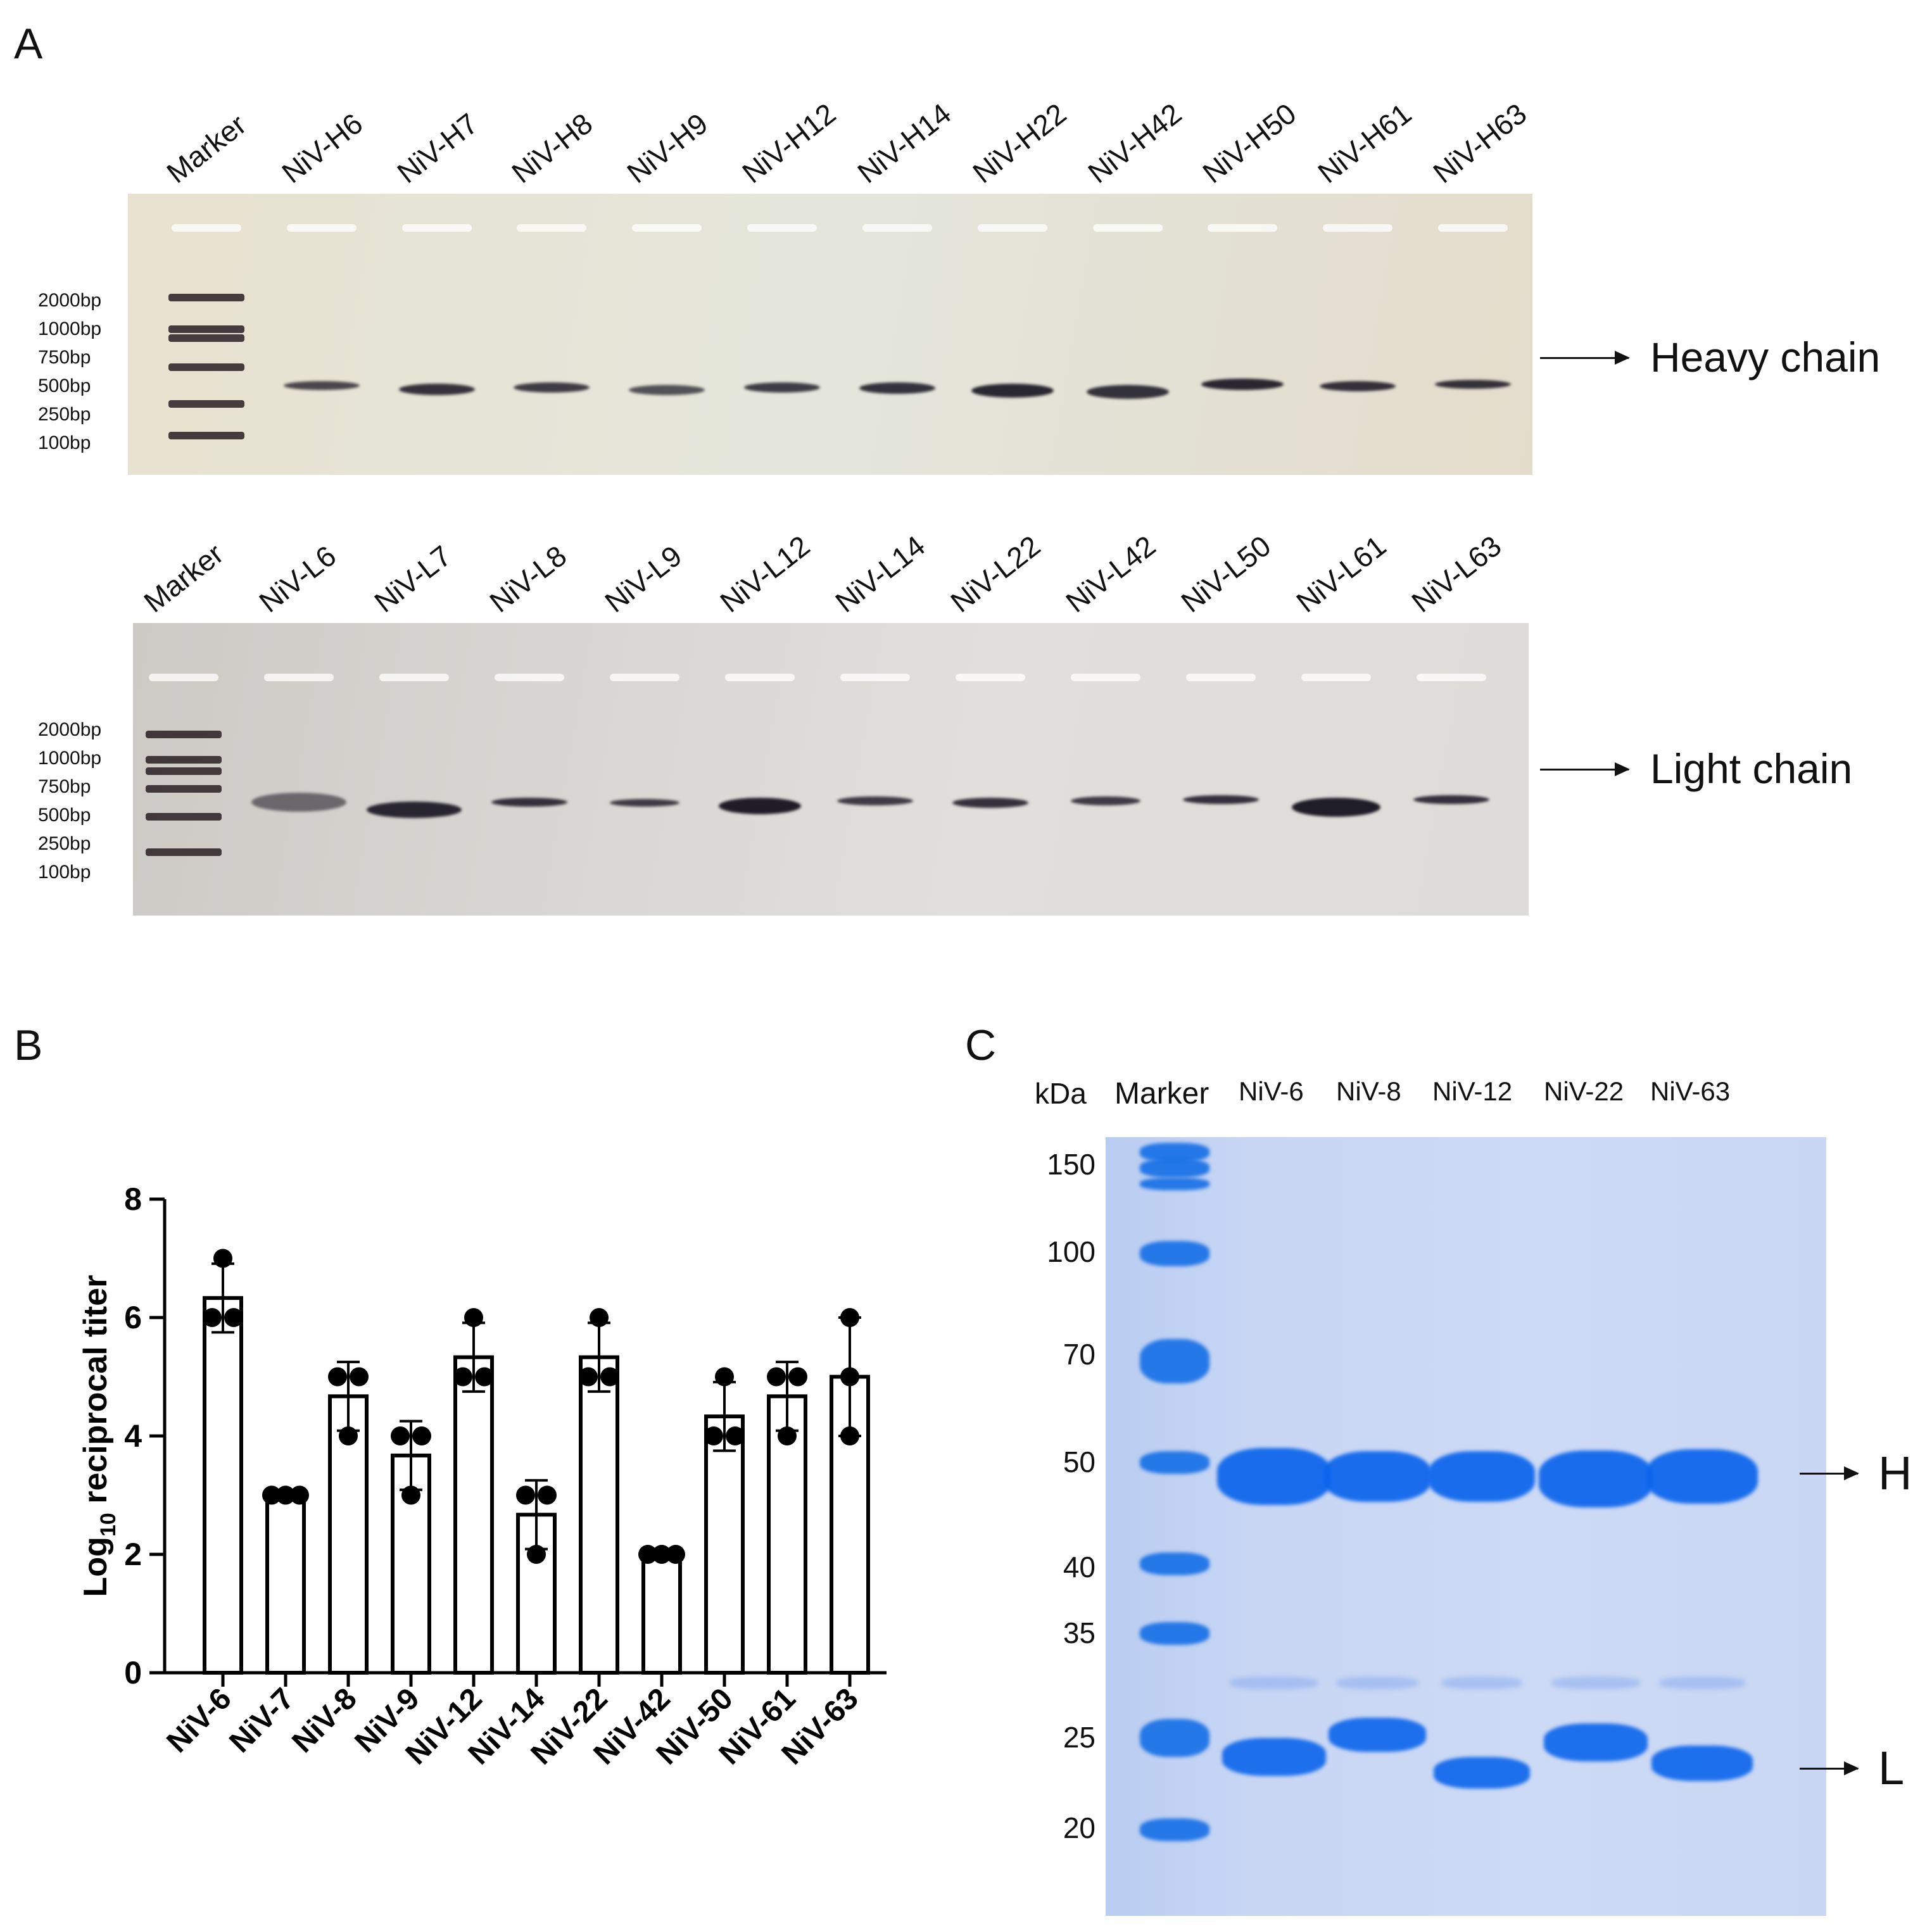 This screenshot has width=1932, height=1926. What do you see at coordinates (1364, 143) in the screenshot?
I see `heavy-lane-label: NiV-H61` at bounding box center [1364, 143].